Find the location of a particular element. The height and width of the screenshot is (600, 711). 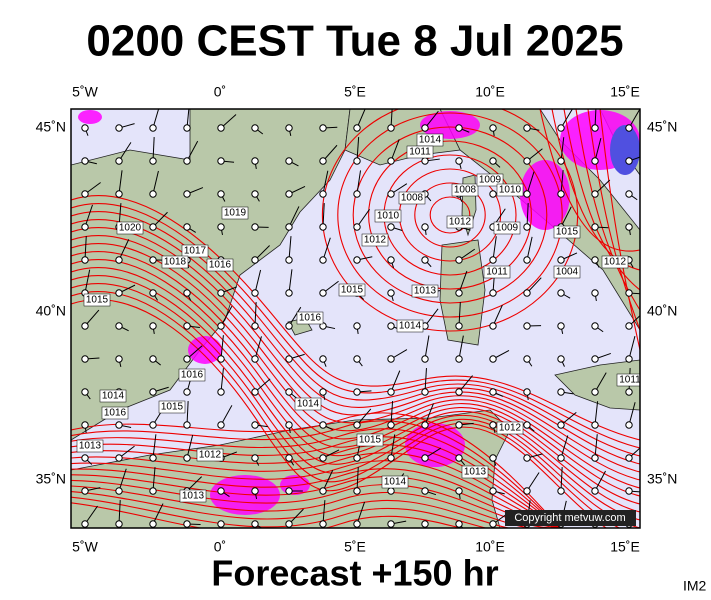

lon-label: 15˚E is located at coordinates (625, 547).